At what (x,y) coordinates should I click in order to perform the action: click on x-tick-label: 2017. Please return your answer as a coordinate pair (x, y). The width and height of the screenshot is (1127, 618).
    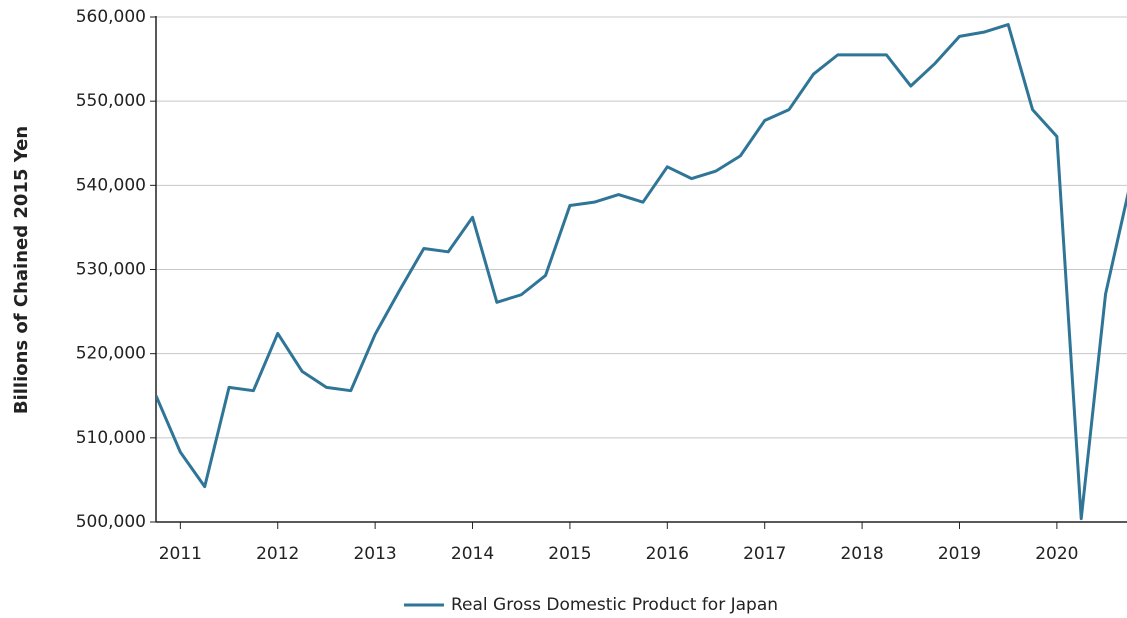
    Looking at the image, I should click on (764, 554).